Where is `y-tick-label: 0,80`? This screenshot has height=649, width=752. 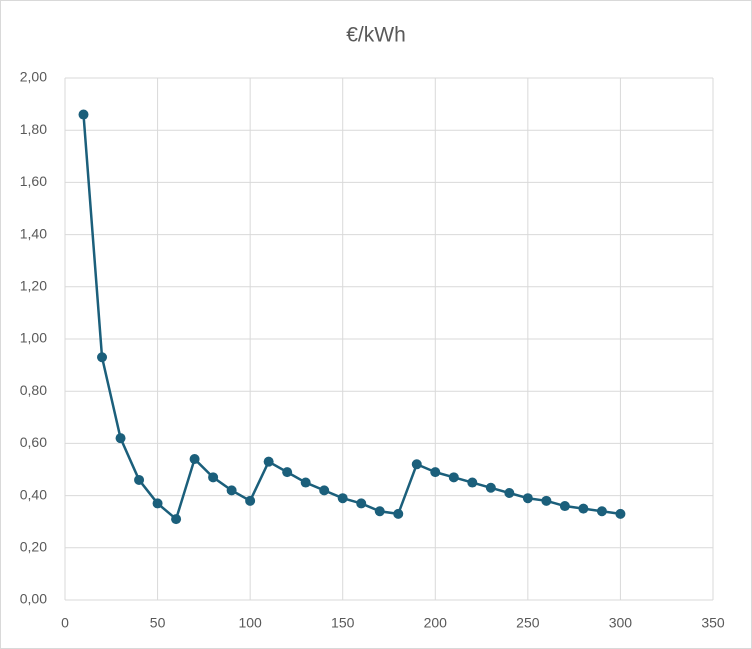
y-tick-label: 0,80 is located at coordinates (33, 390).